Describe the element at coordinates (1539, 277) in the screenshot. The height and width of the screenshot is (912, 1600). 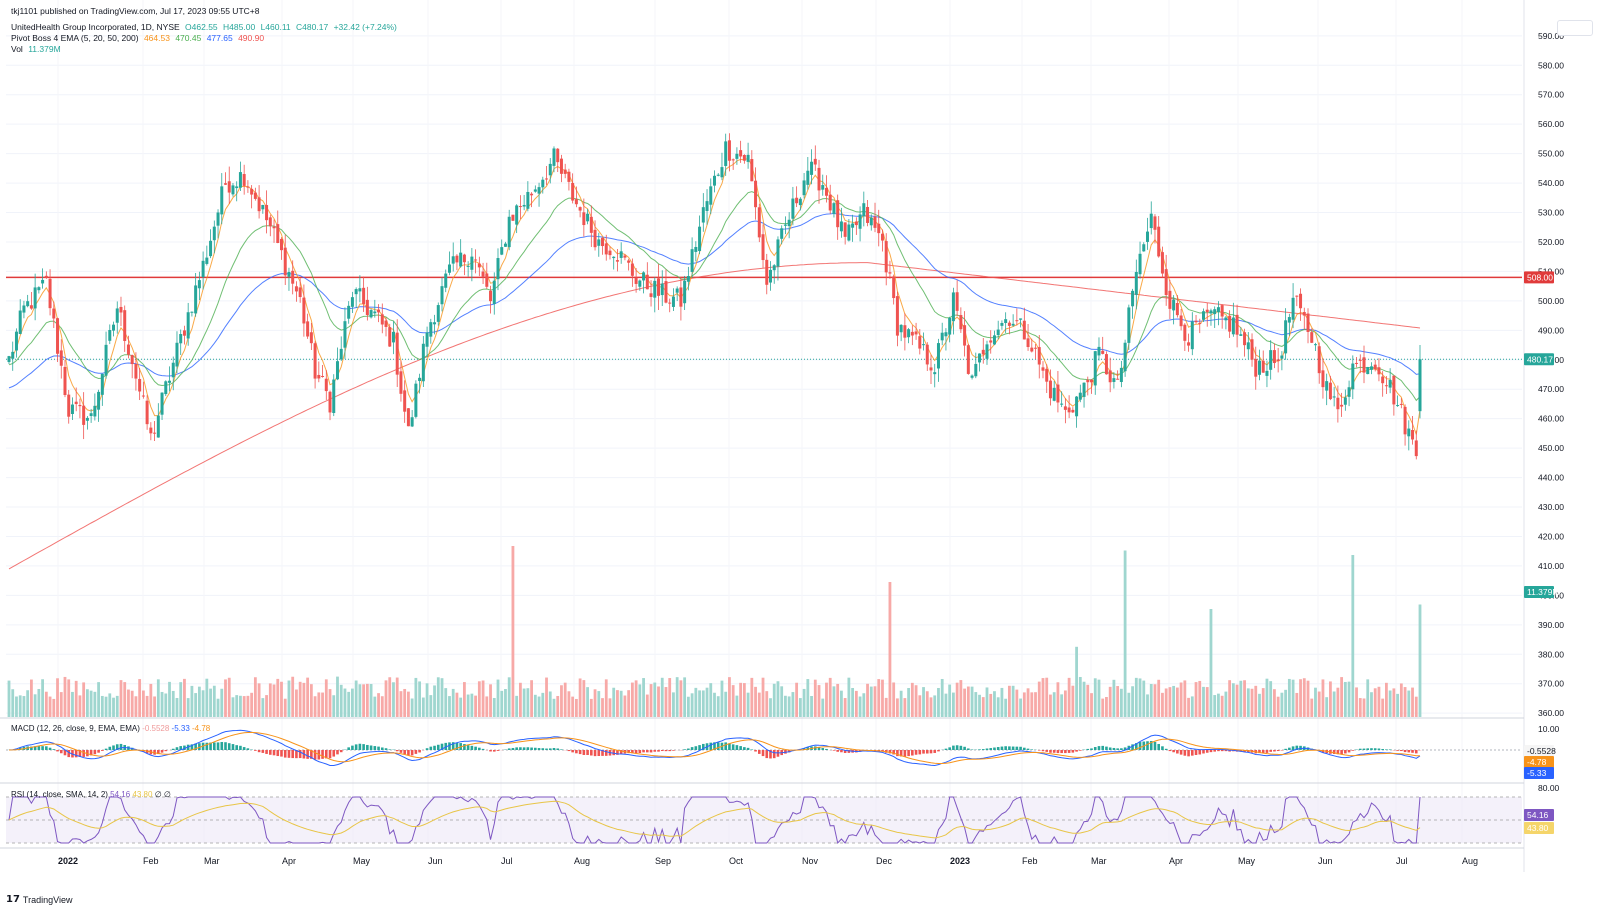
I see `hline-price-badge: 508.00` at that location.